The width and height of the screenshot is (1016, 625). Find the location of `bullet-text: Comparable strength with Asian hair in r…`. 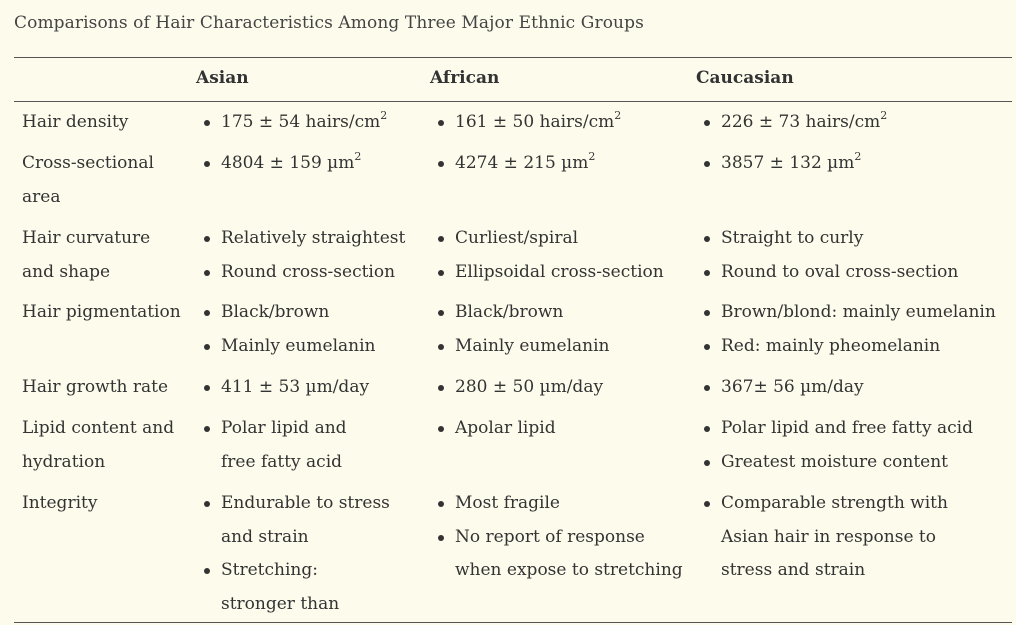

bullet-text: Comparable strength with Asian hair in r… is located at coordinates (834, 536).